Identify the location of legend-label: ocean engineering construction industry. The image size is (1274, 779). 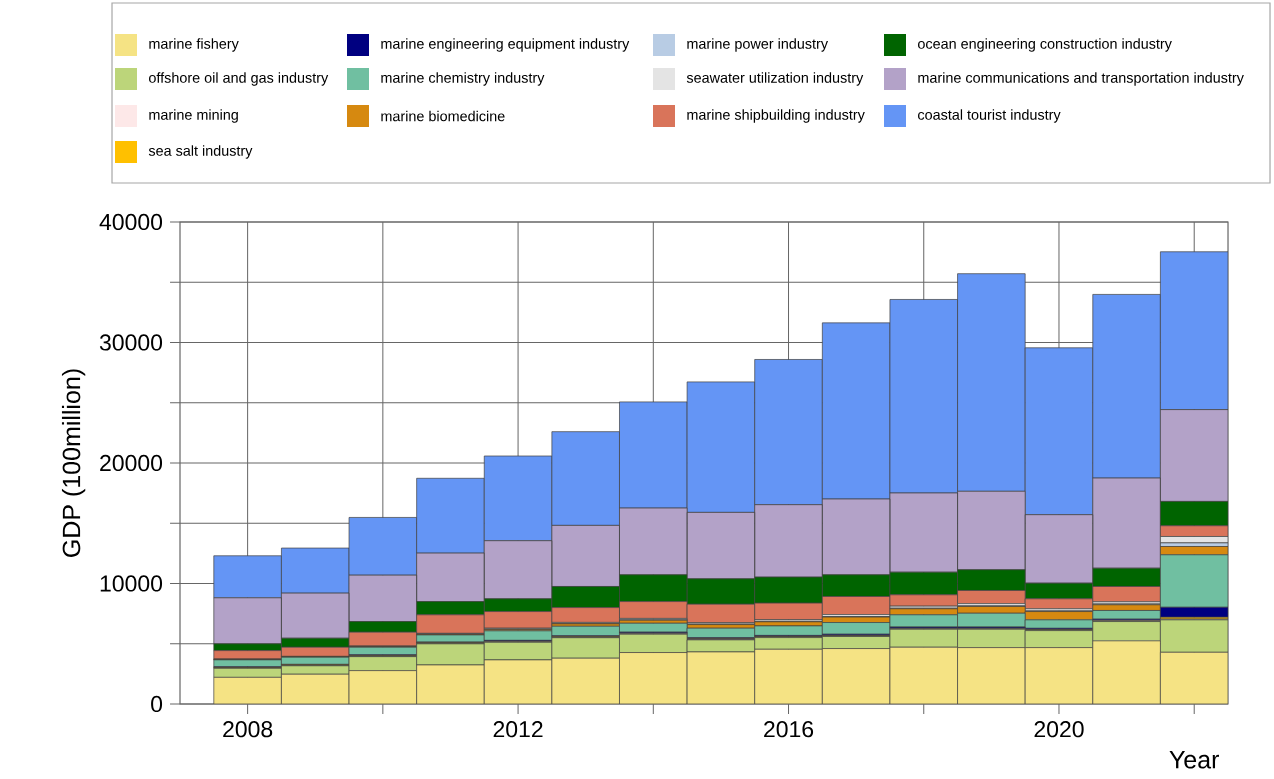
(1045, 45).